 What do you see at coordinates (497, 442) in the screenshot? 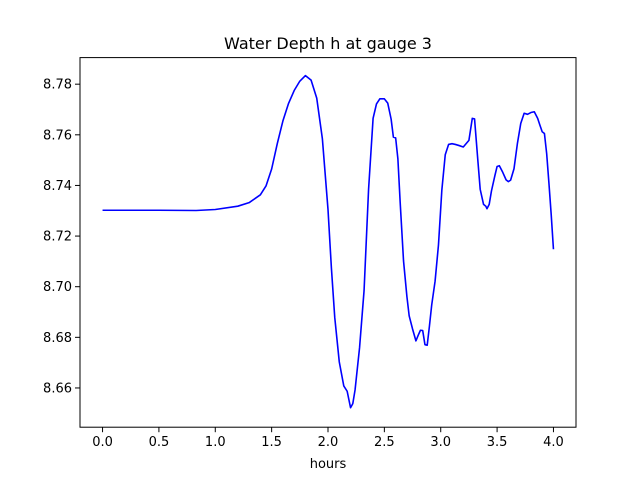
I see `x-tick-label: 3.5` at bounding box center [497, 442].